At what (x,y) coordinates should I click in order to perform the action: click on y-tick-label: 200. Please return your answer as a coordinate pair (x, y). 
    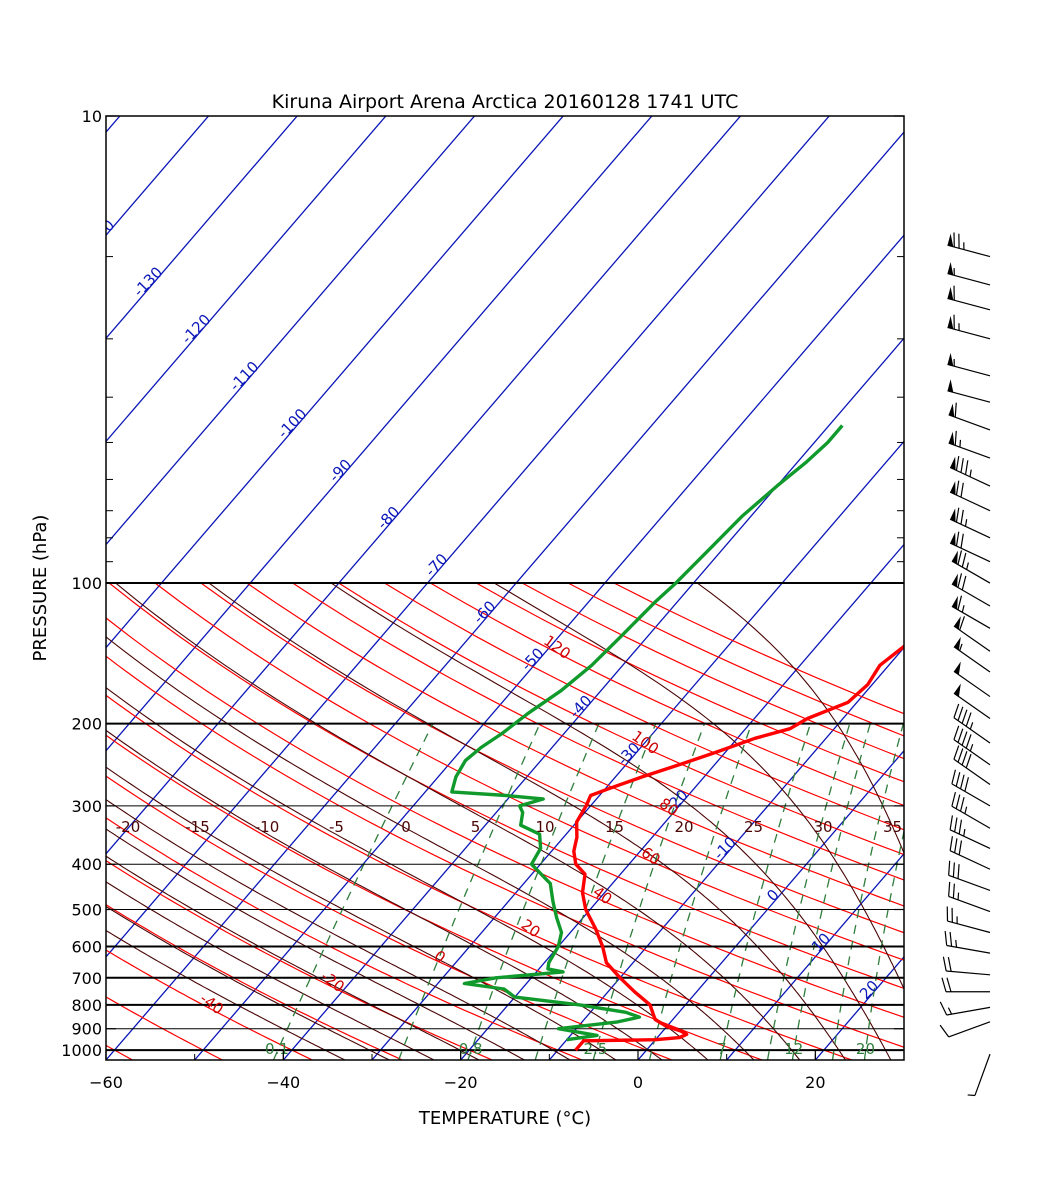
    Looking at the image, I should click on (86, 724).